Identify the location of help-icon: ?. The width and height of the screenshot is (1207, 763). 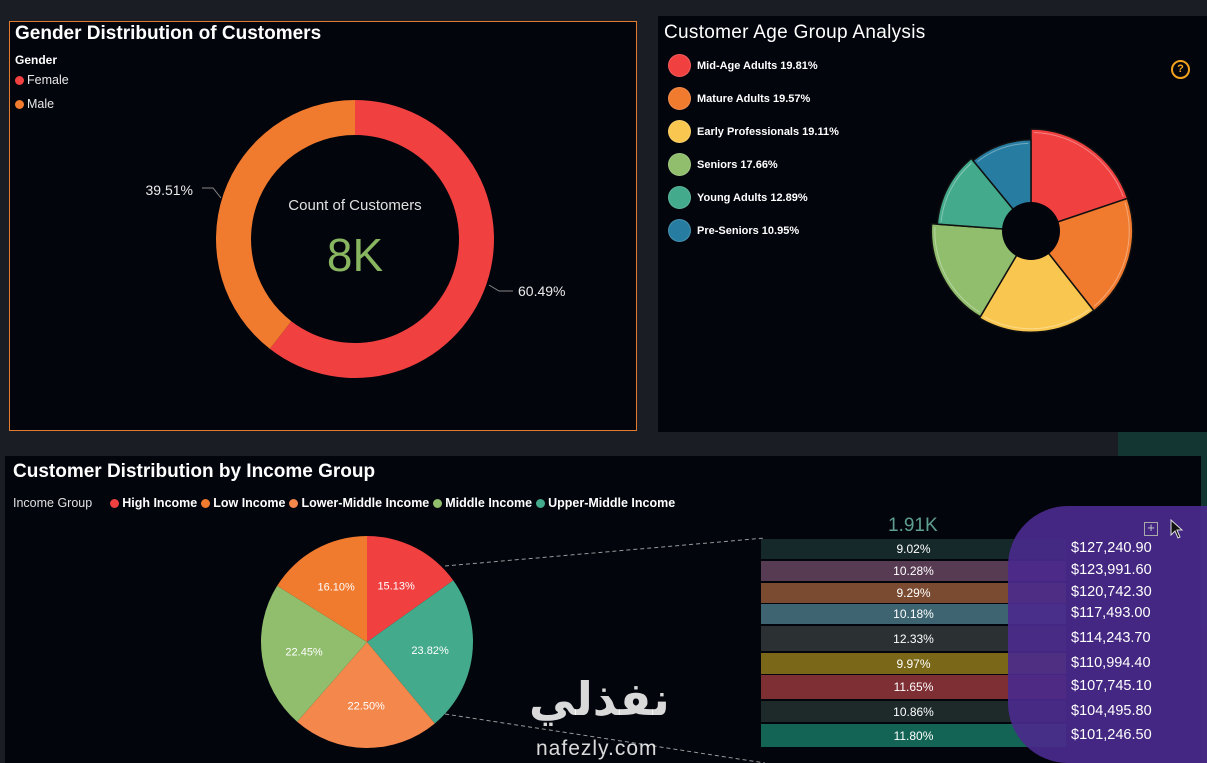
(1180, 69).